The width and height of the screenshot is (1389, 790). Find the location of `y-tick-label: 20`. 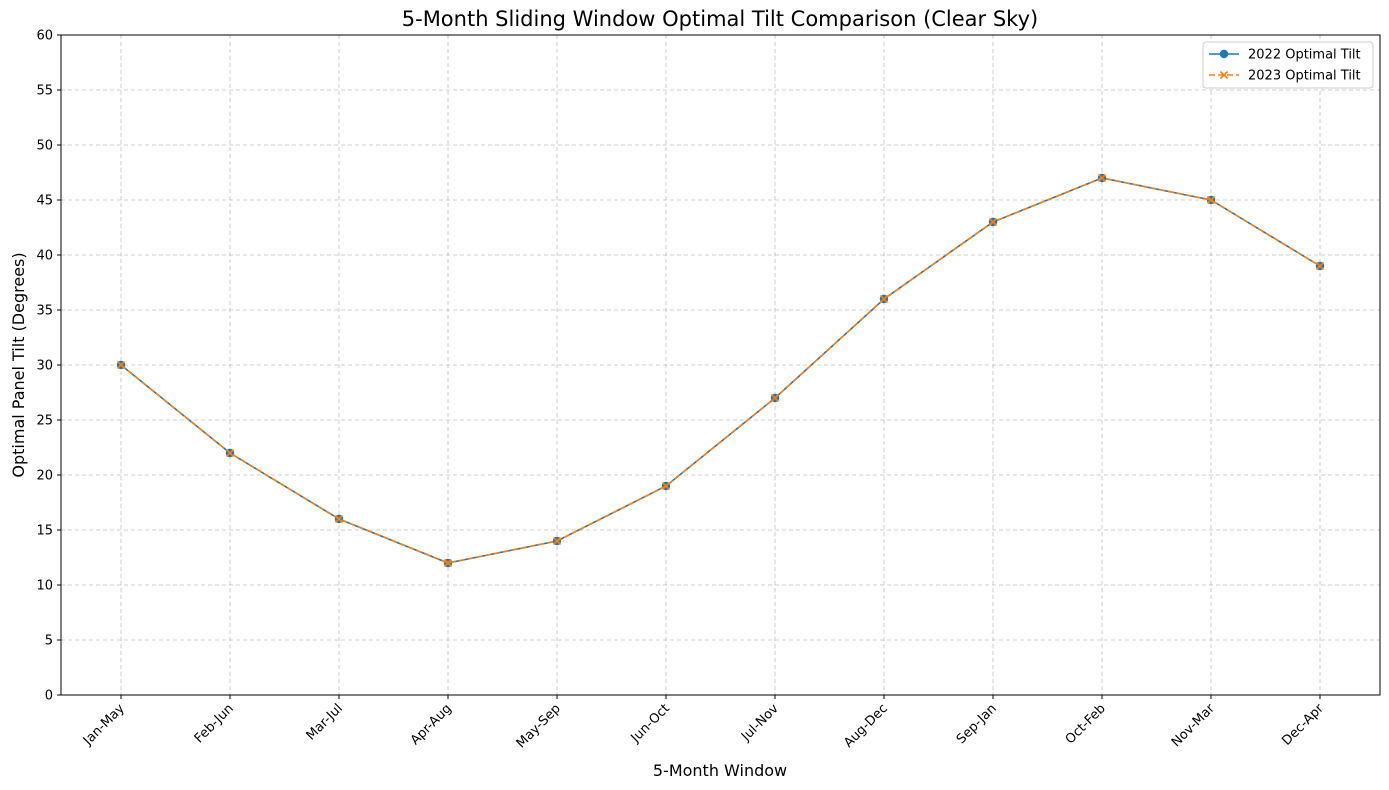

y-tick-label: 20 is located at coordinates (44, 476).